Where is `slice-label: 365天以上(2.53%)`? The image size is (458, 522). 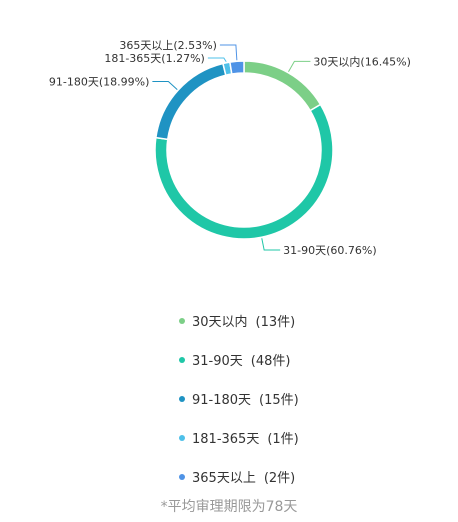
slice-label: 365天以上(2.53%) is located at coordinates (168, 45).